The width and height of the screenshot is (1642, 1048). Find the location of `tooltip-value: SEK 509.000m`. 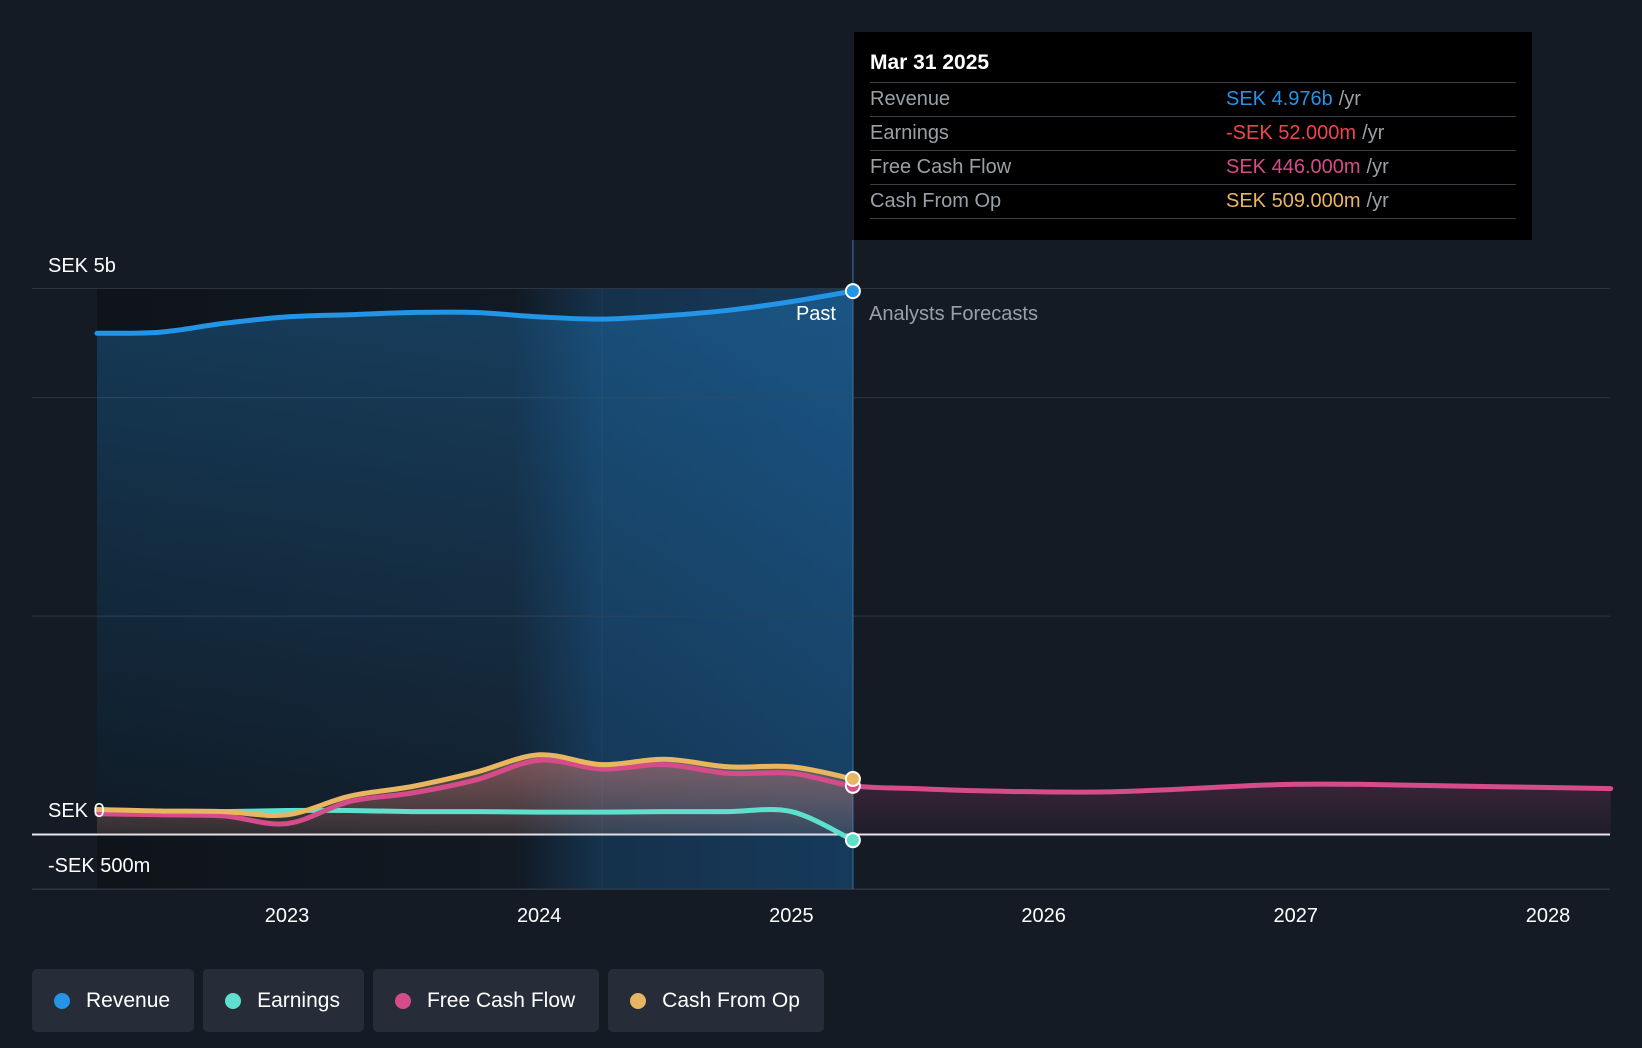

tooltip-value: SEK 509.000m is located at coordinates (1293, 201).